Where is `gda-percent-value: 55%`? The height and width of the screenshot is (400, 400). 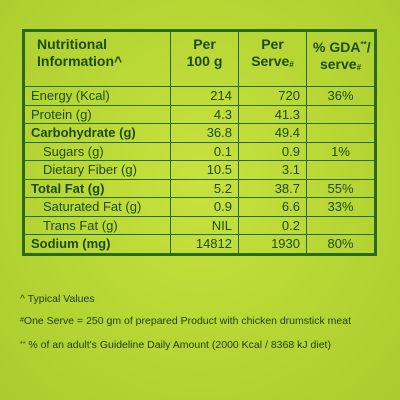
gda-percent-value: 55% is located at coordinates (341, 188).